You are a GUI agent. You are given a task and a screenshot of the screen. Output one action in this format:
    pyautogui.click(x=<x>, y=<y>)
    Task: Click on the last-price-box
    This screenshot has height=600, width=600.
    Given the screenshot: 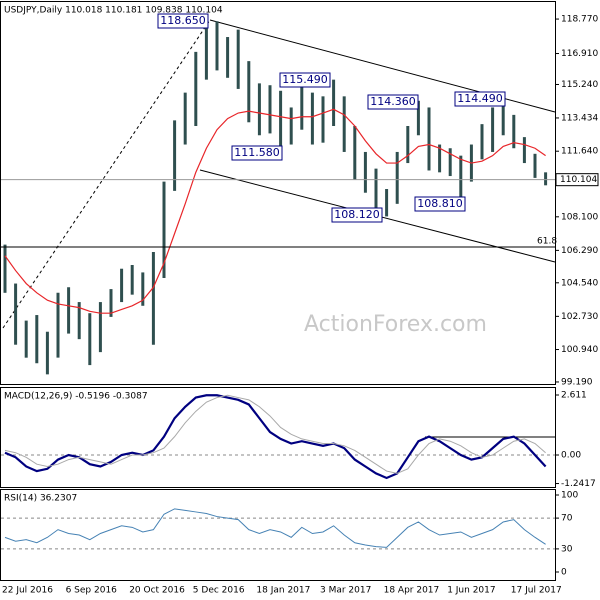 What is the action you would take?
    pyautogui.click(x=577, y=180)
    